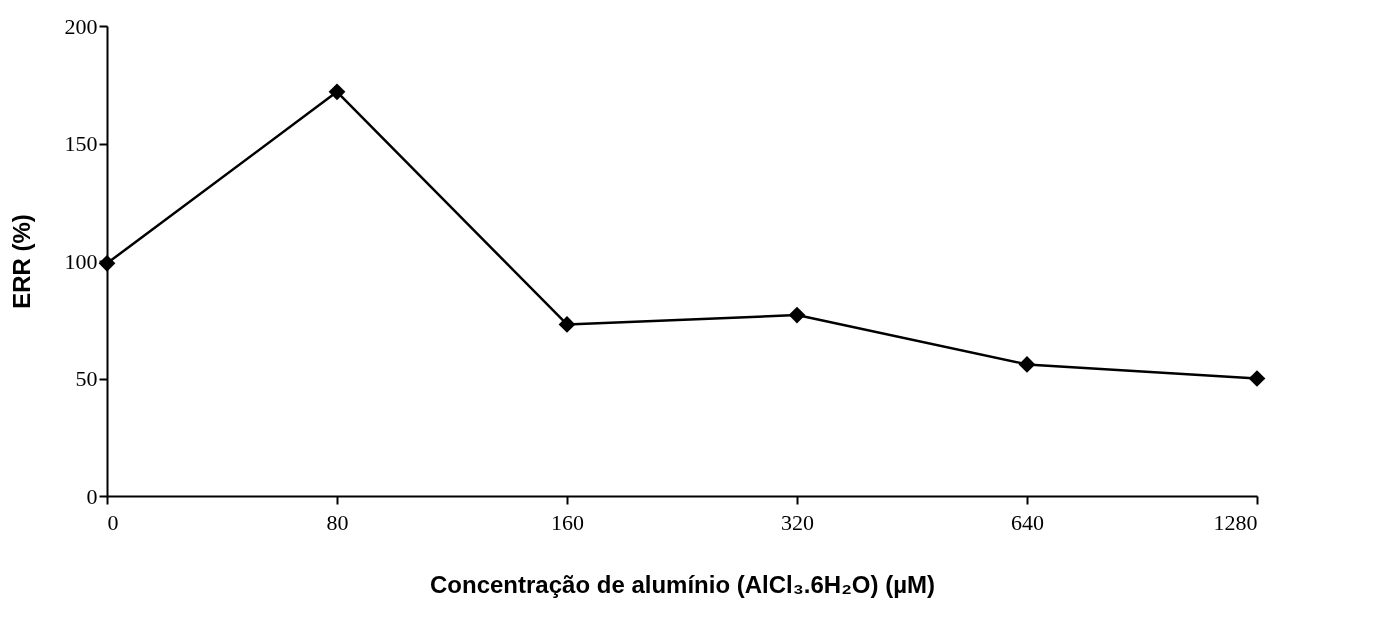 The image size is (1380, 639). Describe the element at coordinates (1027, 522) in the screenshot. I see `x-tick-label: 640` at that location.